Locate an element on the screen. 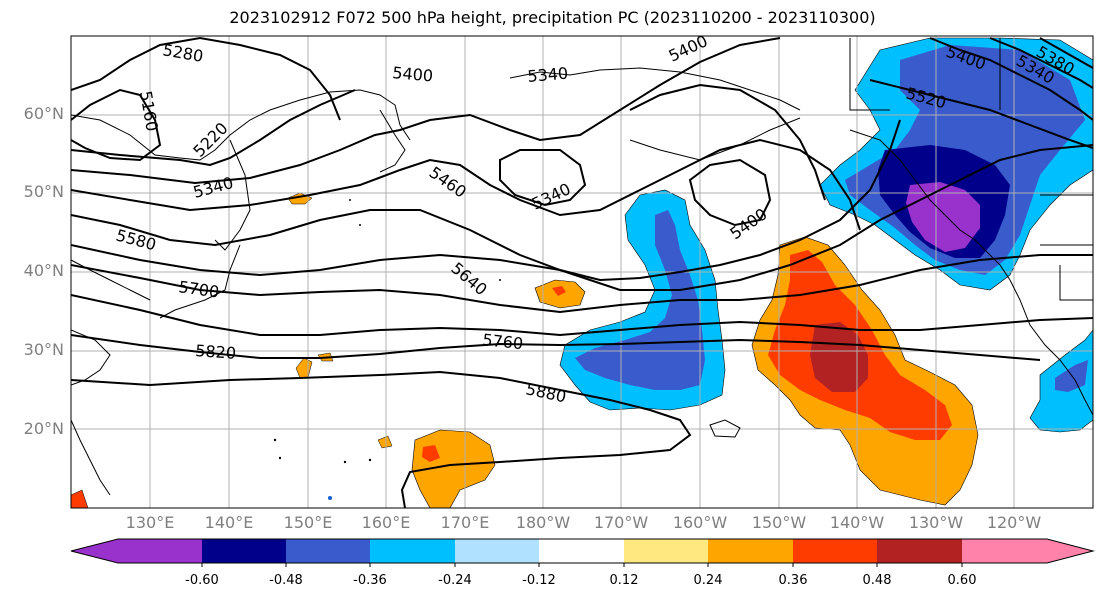  pos-region-ne-pacific-core is located at coordinates (839, 357).